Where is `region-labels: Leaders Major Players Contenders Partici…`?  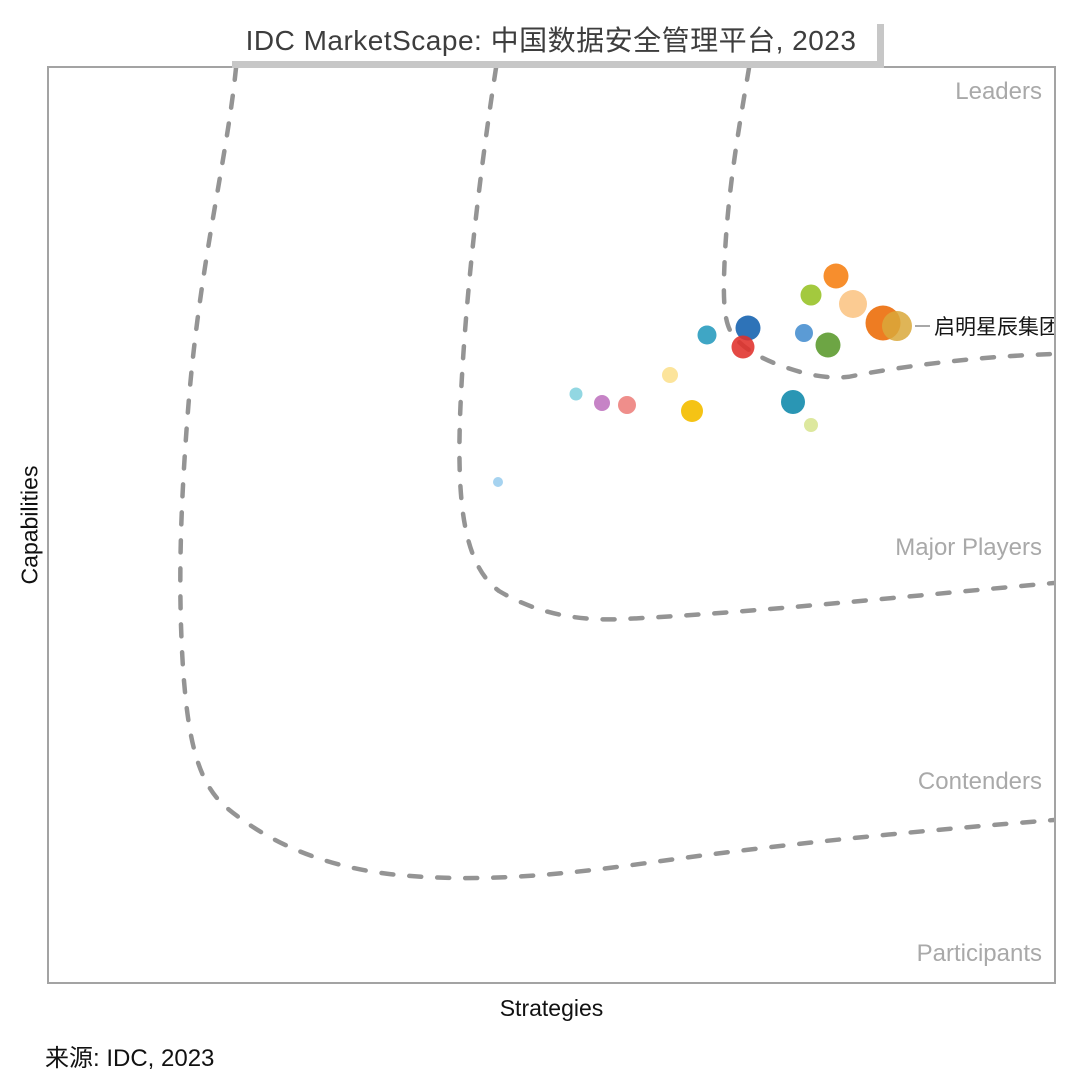 region-labels: Leaders Major Players Contenders Partici… is located at coordinates (968, 522).